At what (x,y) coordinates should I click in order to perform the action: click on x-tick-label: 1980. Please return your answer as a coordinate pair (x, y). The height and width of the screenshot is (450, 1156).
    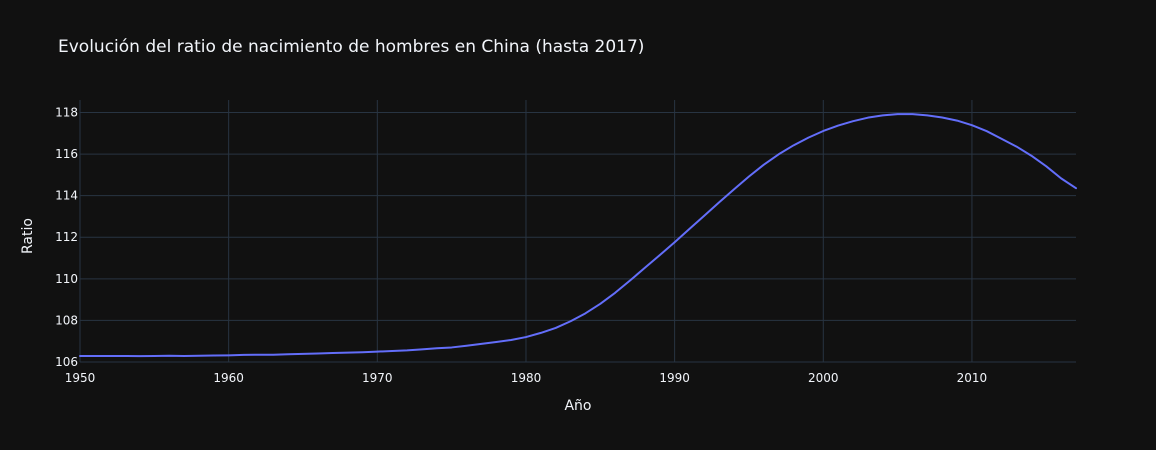
    Looking at the image, I should click on (526, 378).